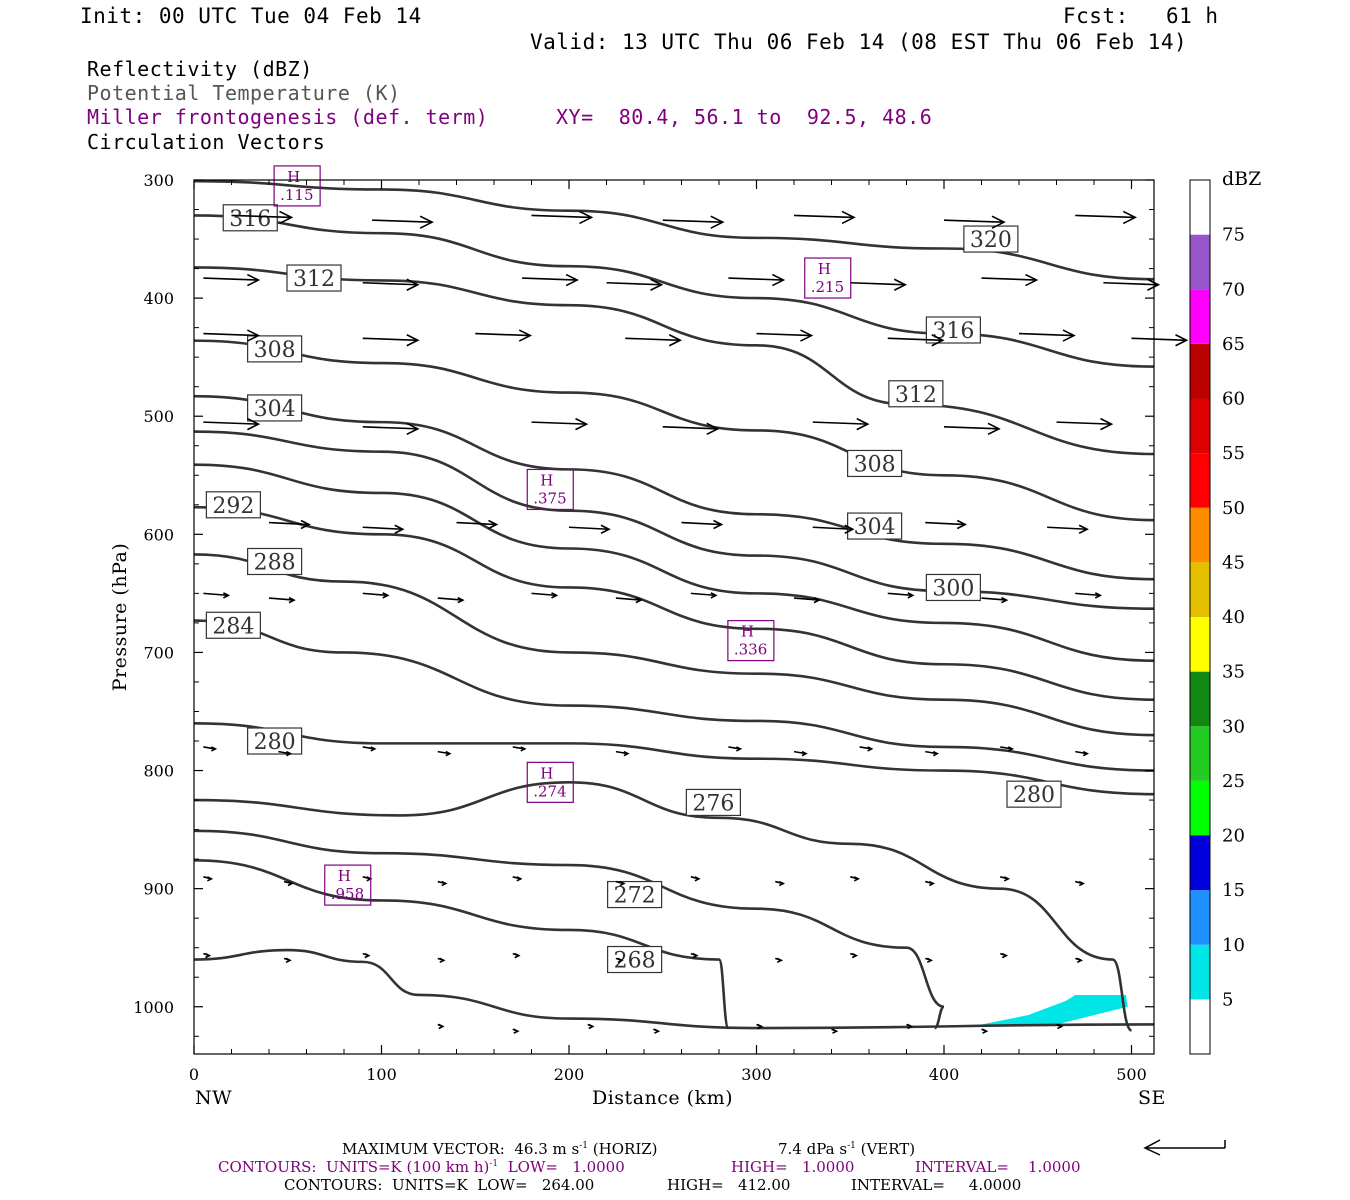 This screenshot has height=1200, width=1350. I want to click on contour-label-292: 292, so click(233, 506).